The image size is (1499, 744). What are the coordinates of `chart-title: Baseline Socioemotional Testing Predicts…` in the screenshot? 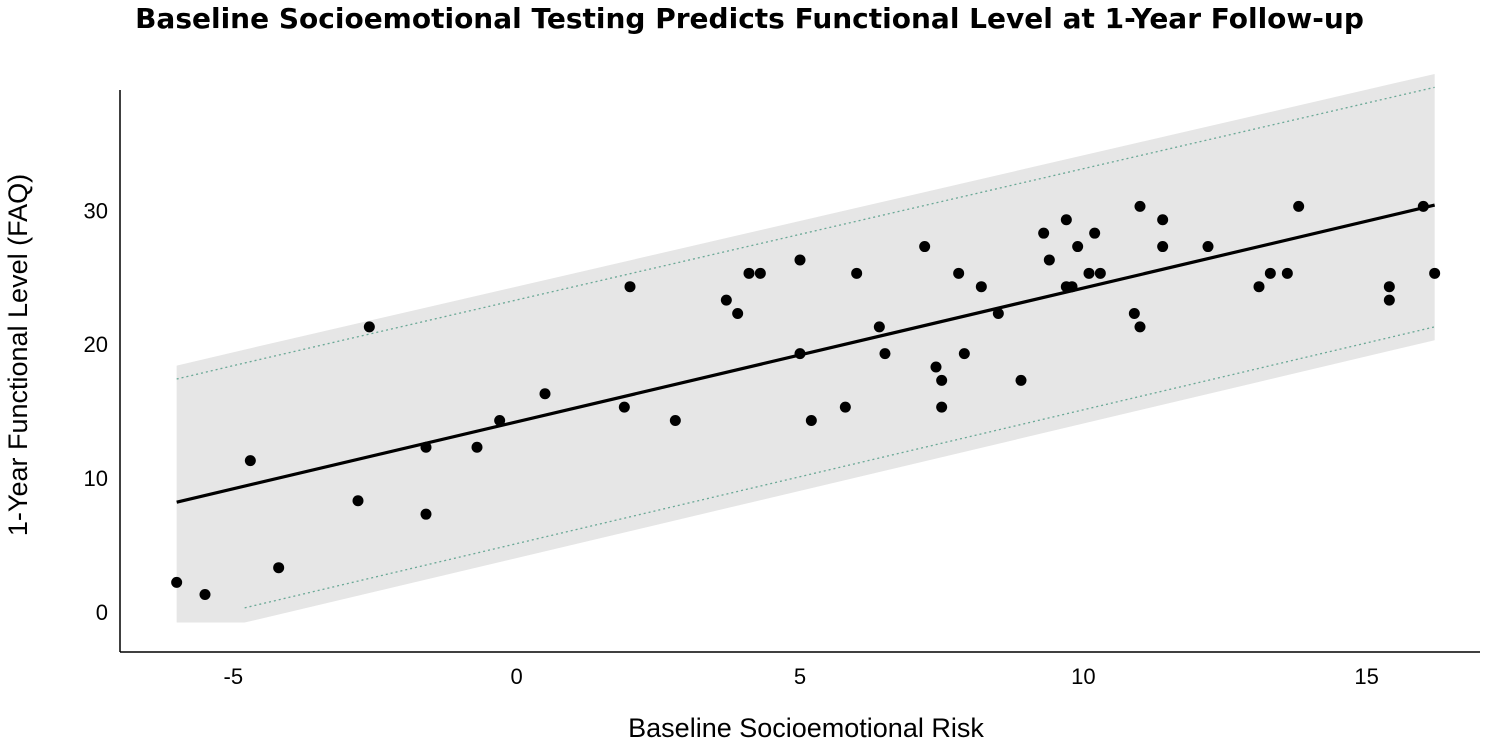 It's located at (749, 18).